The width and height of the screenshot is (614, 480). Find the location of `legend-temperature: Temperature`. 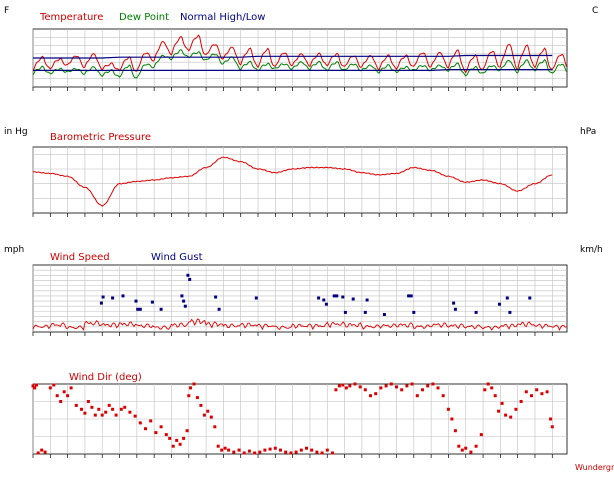

legend-temperature: Temperature is located at coordinates (71, 17).